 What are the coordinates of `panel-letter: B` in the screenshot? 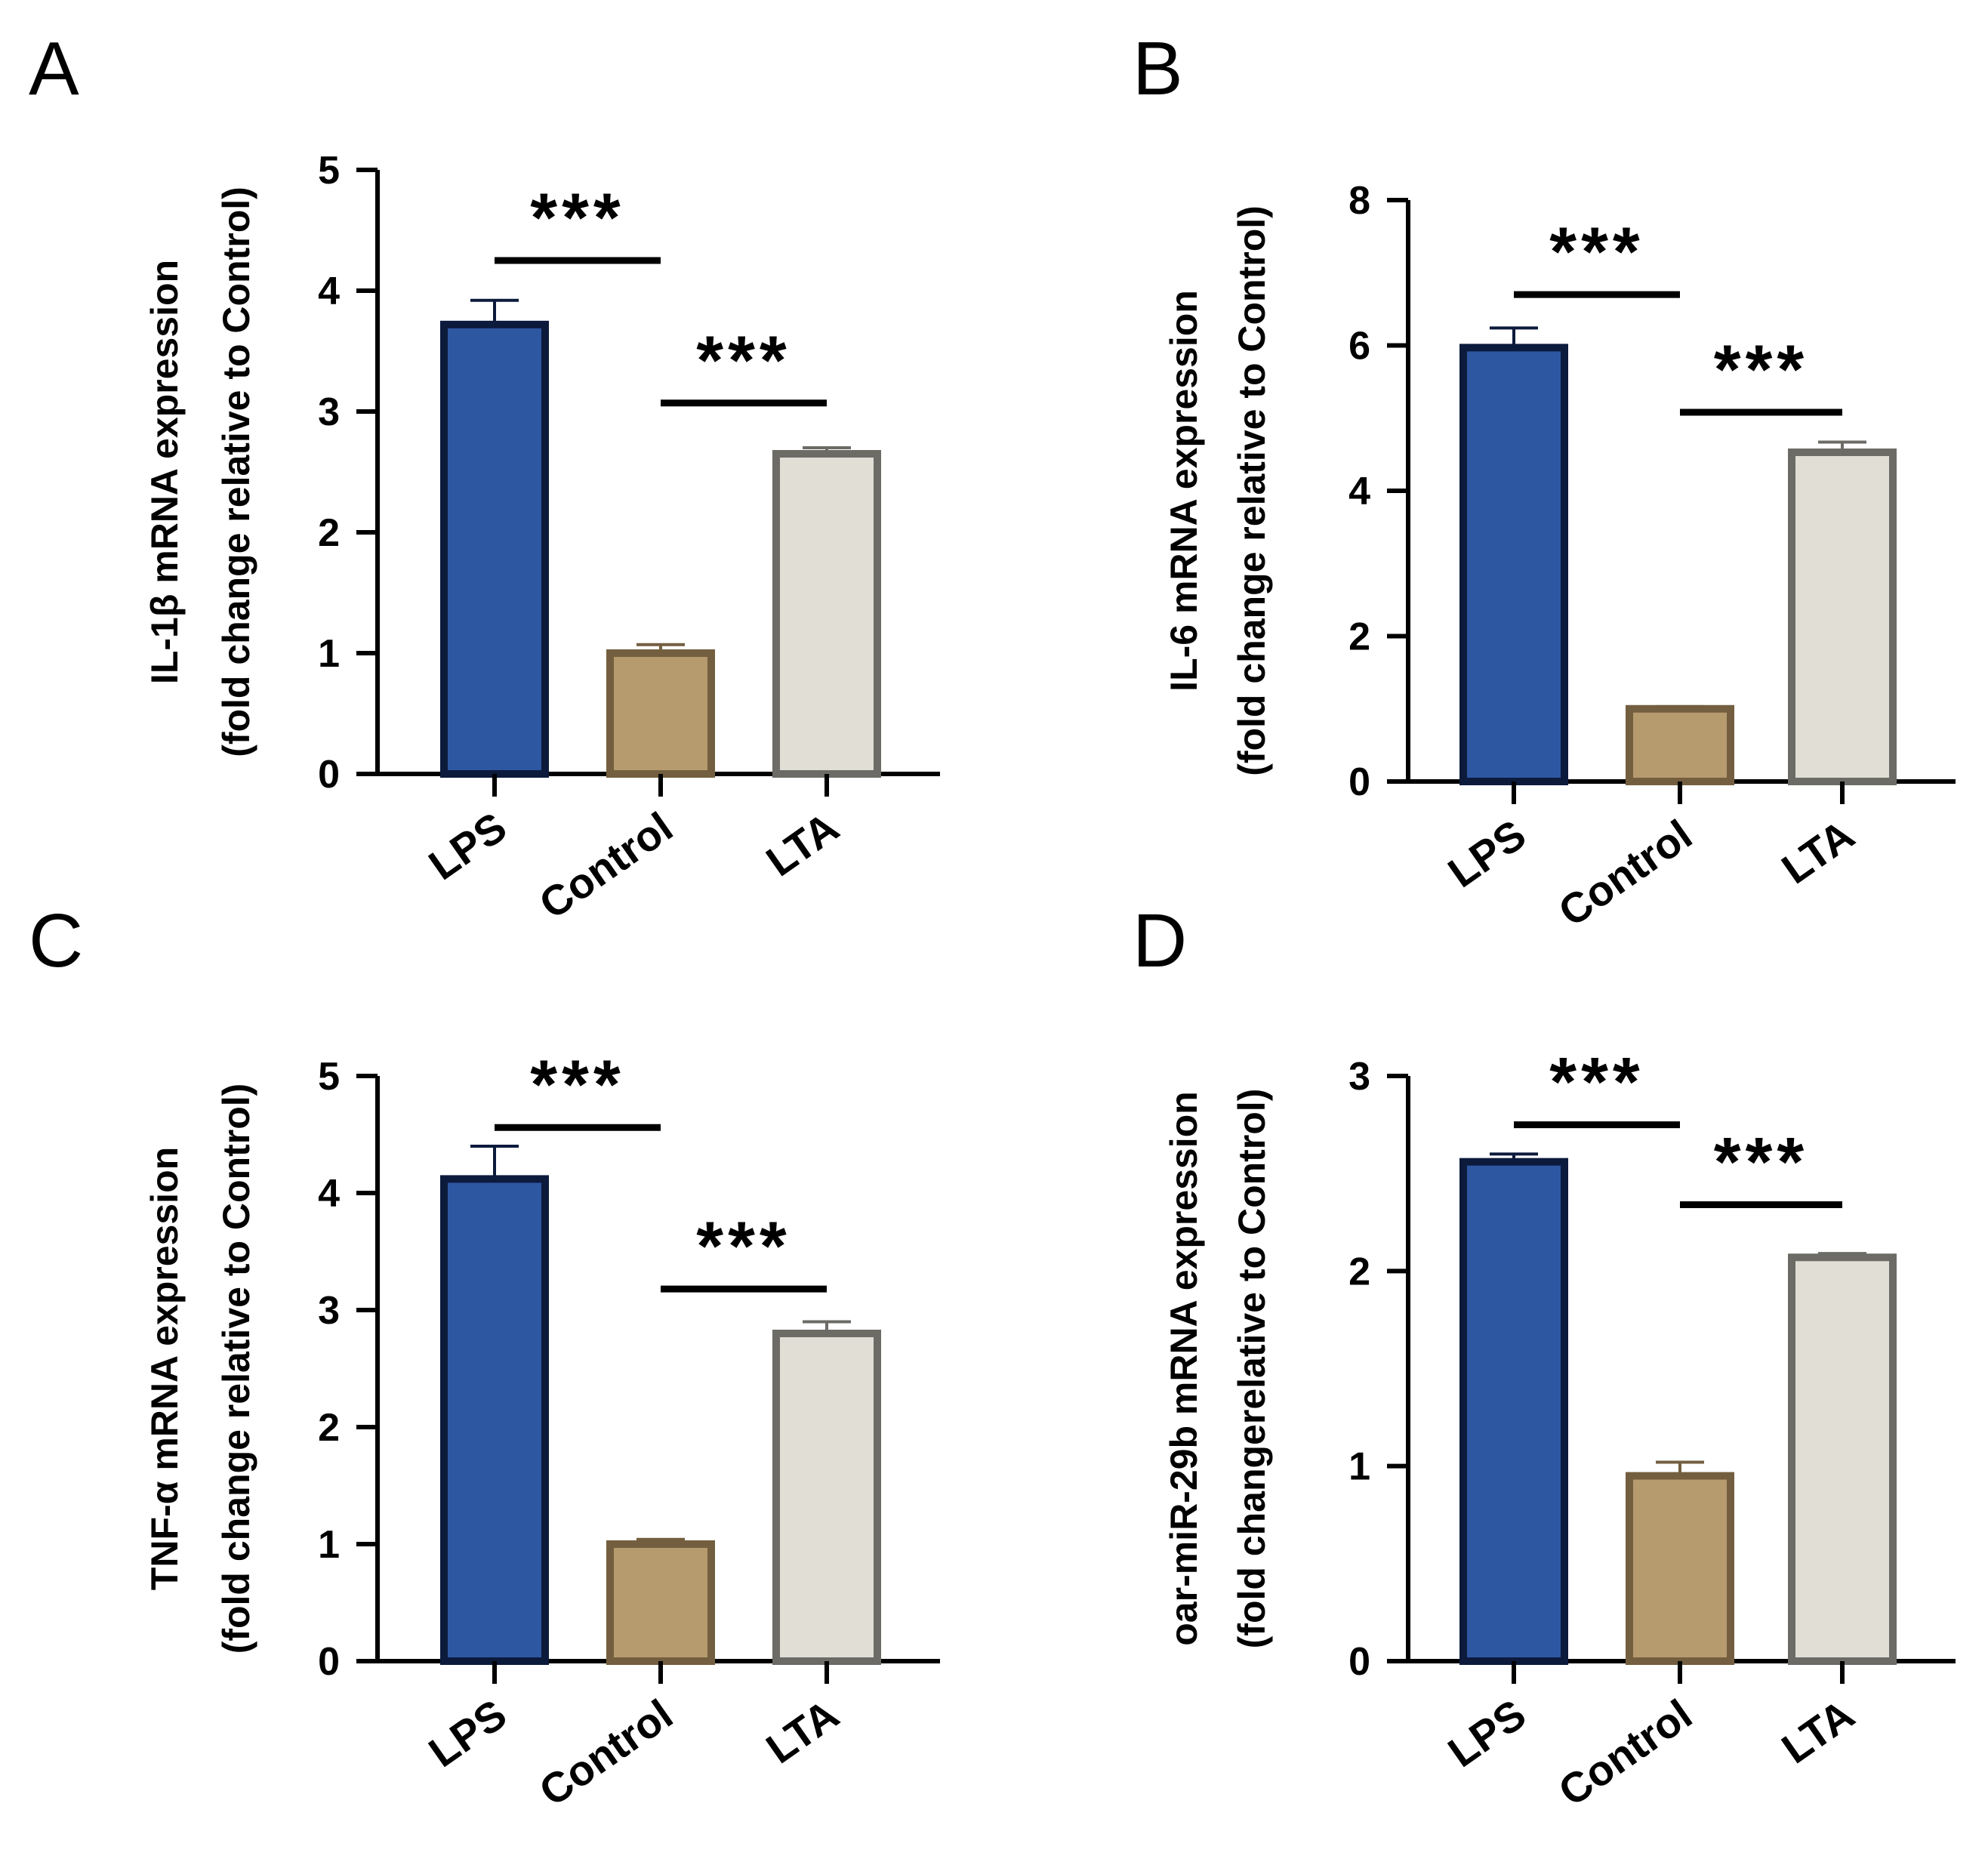 It's located at (1158, 68).